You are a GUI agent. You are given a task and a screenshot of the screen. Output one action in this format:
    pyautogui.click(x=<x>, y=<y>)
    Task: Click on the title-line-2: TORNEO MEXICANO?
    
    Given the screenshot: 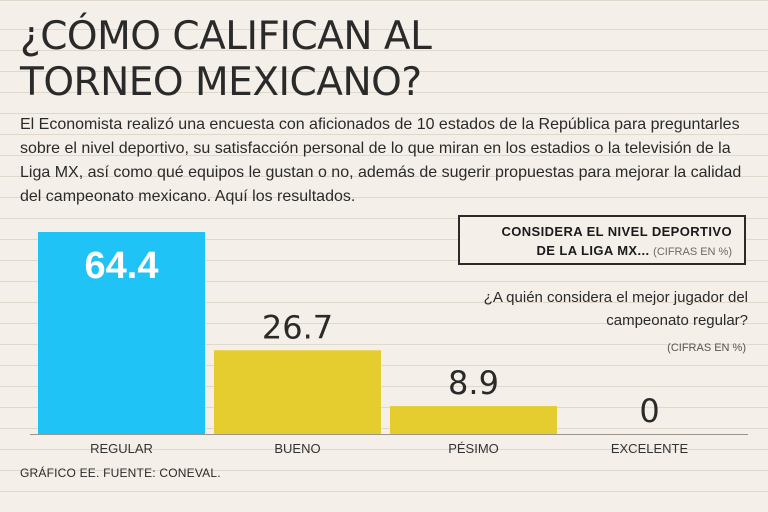 What is the action you would take?
    pyautogui.click(x=221, y=82)
    